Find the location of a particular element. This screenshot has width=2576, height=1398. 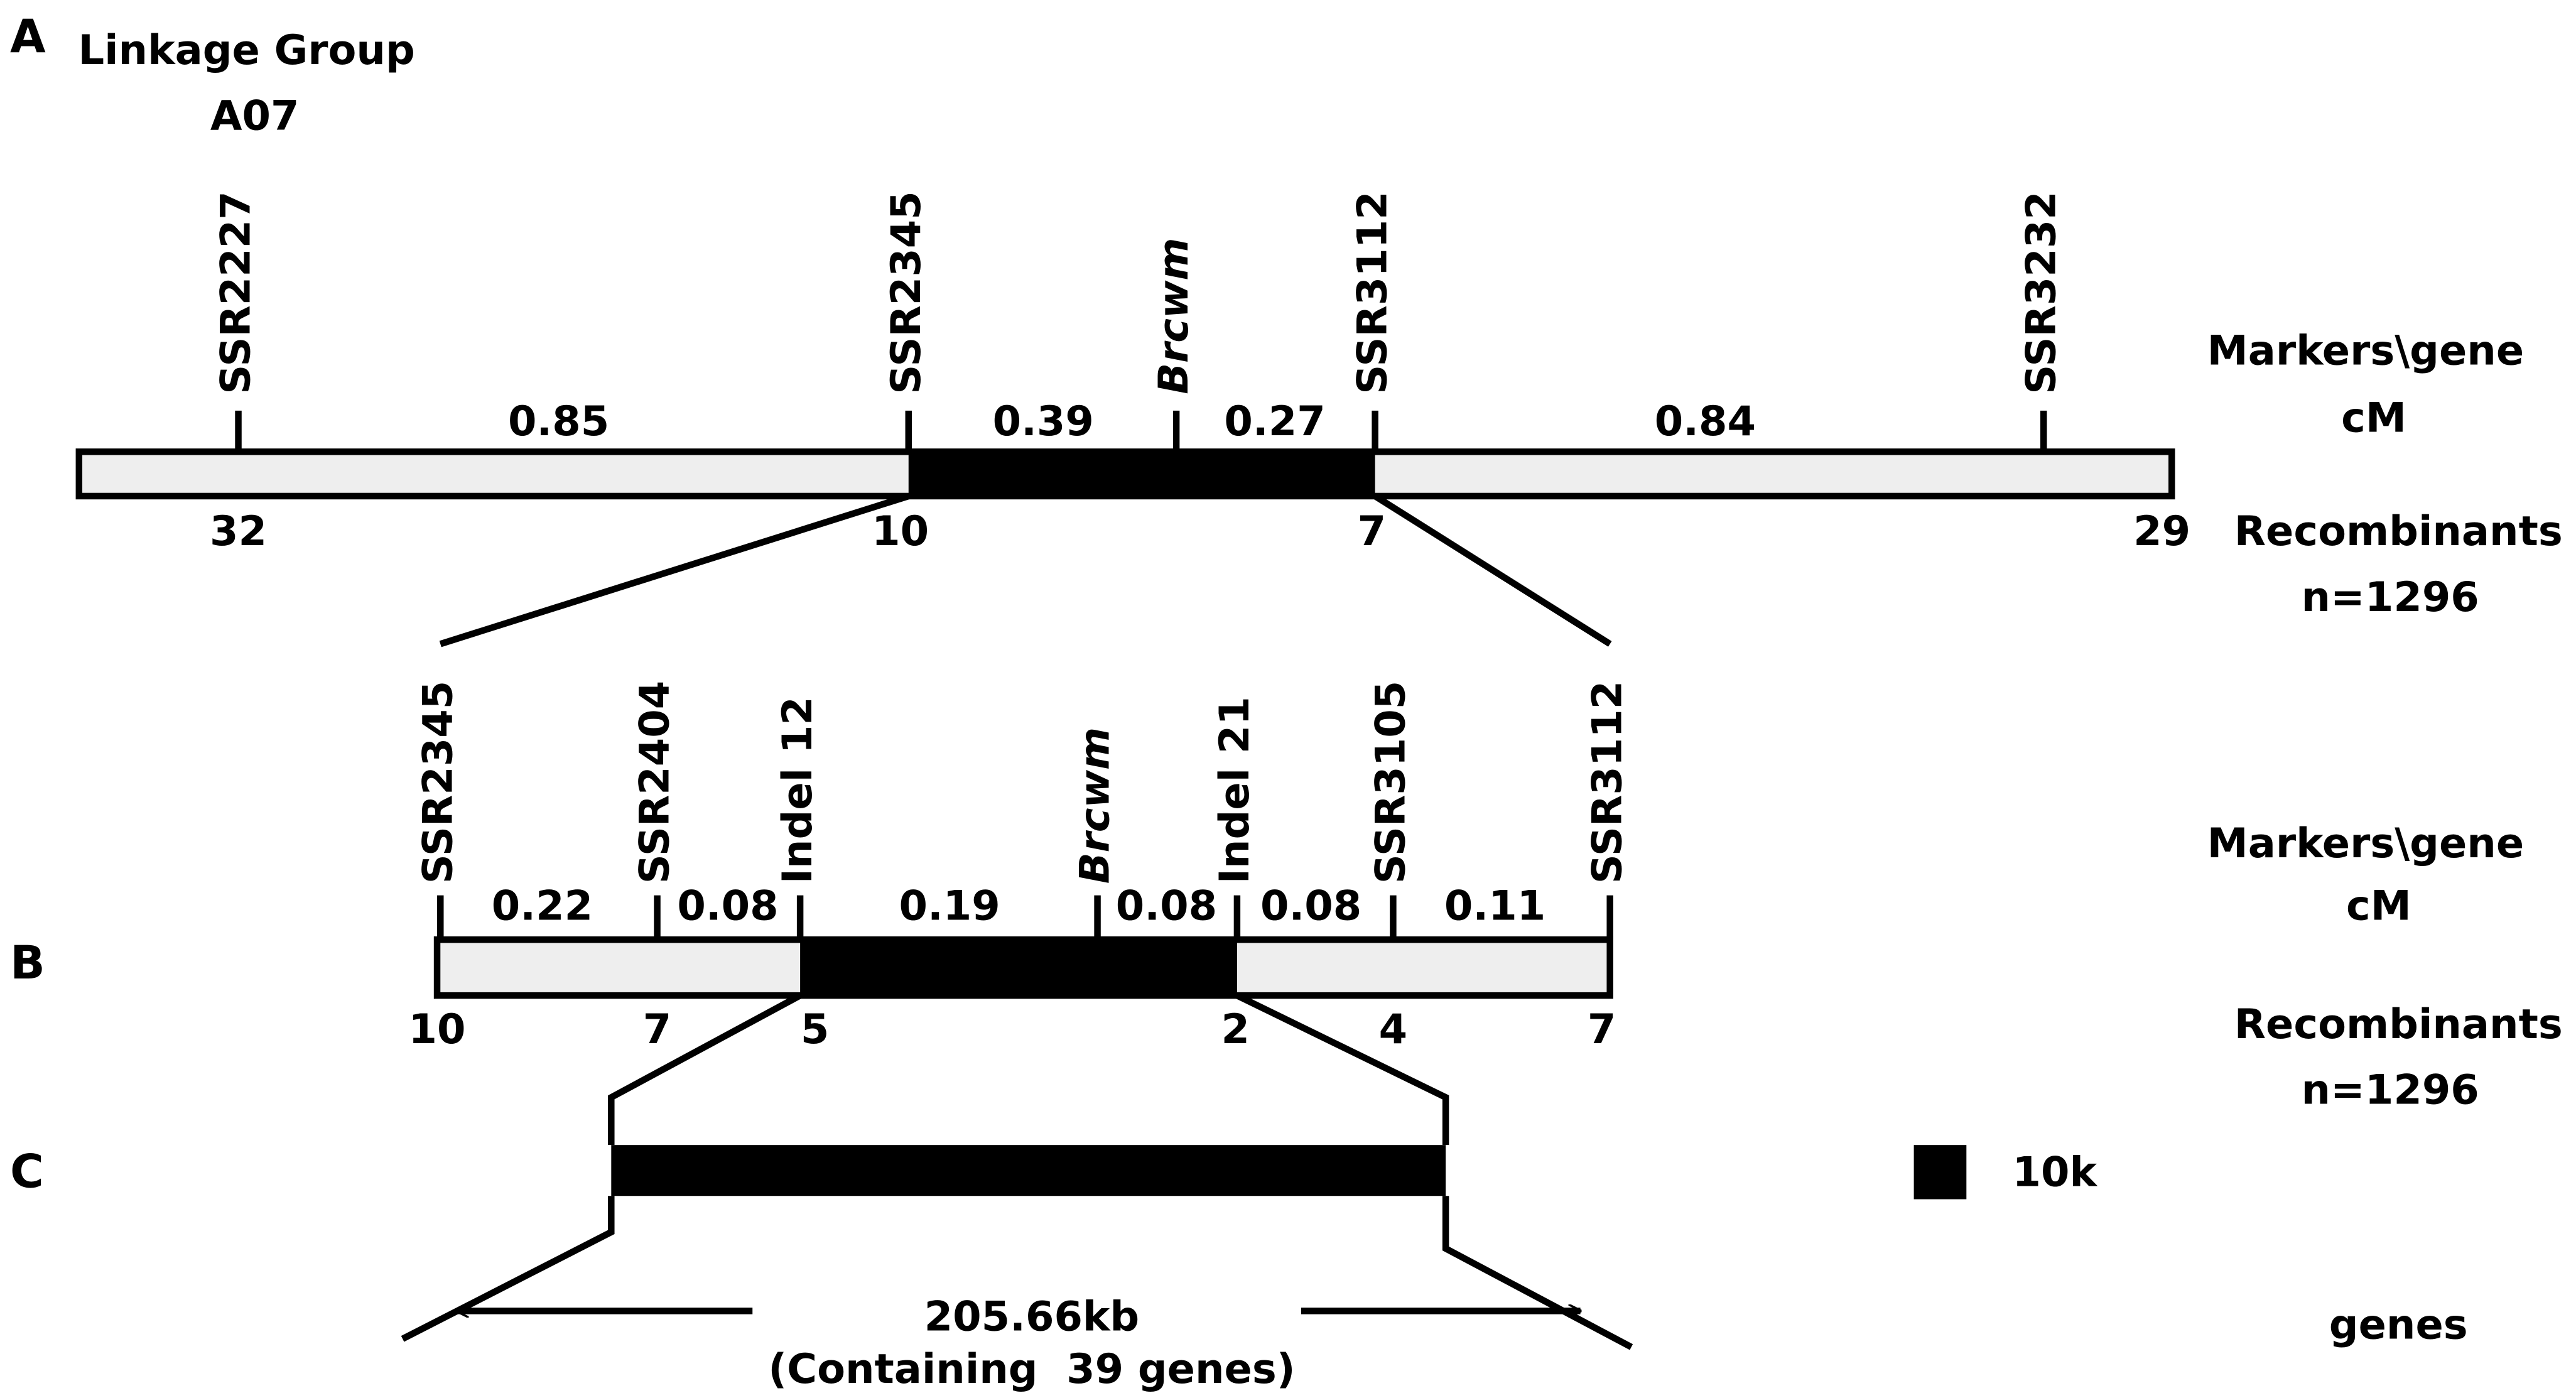

marker-label: SSR2404 is located at coordinates (655, 782).